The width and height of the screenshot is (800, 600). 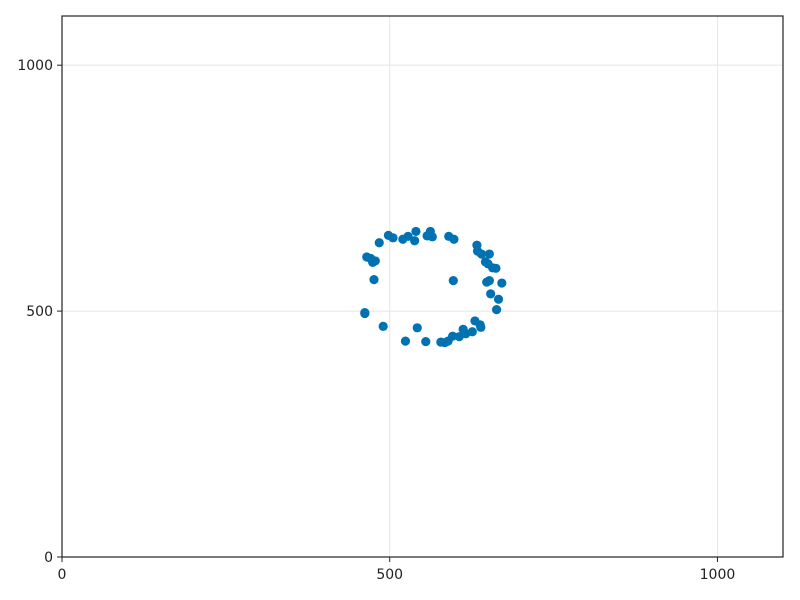 What do you see at coordinates (62, 575) in the screenshot?
I see `x-tick-label: 0` at bounding box center [62, 575].